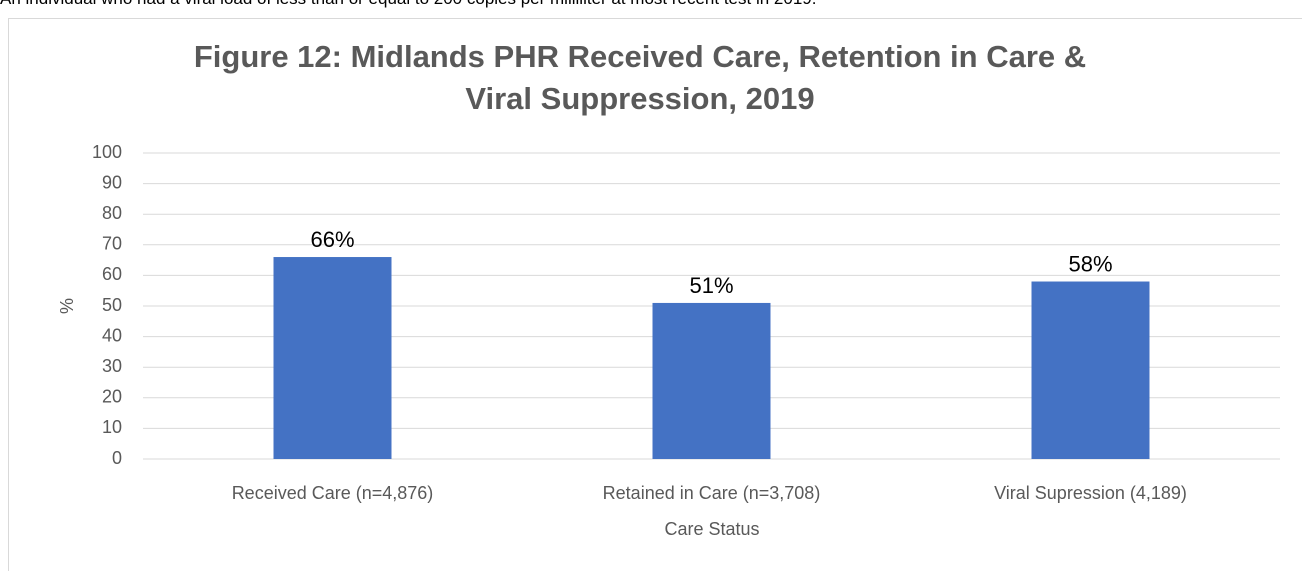 This screenshot has height=571, width=1302. Describe the element at coordinates (112, 274) in the screenshot. I see `y-tick-label: 60` at that location.